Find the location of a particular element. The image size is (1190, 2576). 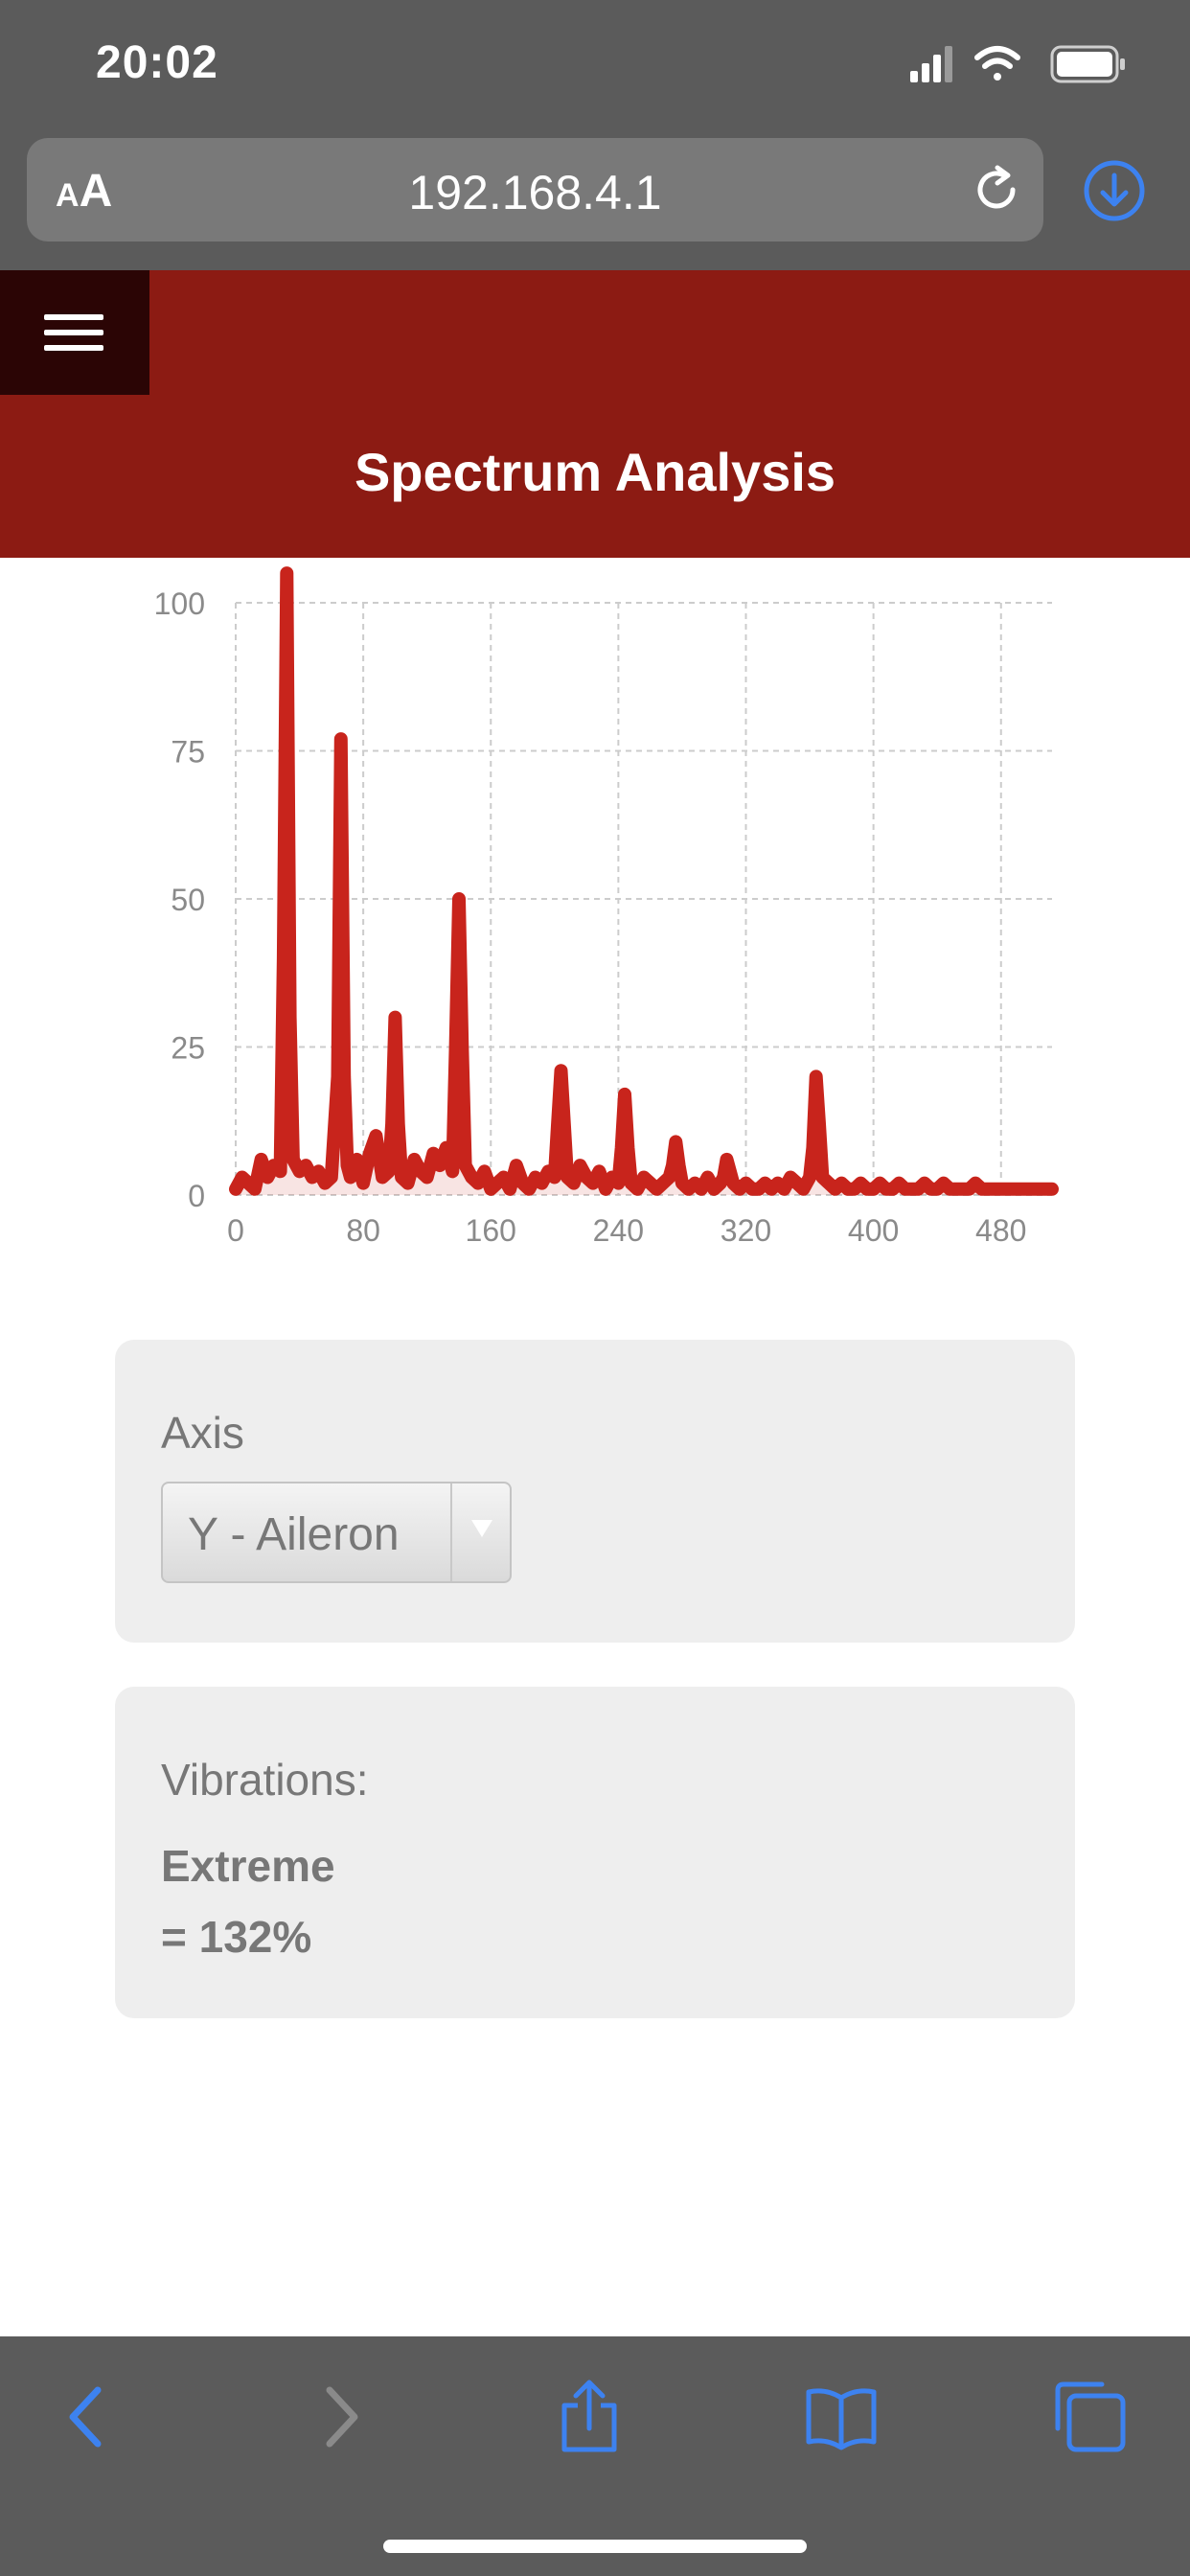

browser-bottom-toolbar is located at coordinates (595, 2456).